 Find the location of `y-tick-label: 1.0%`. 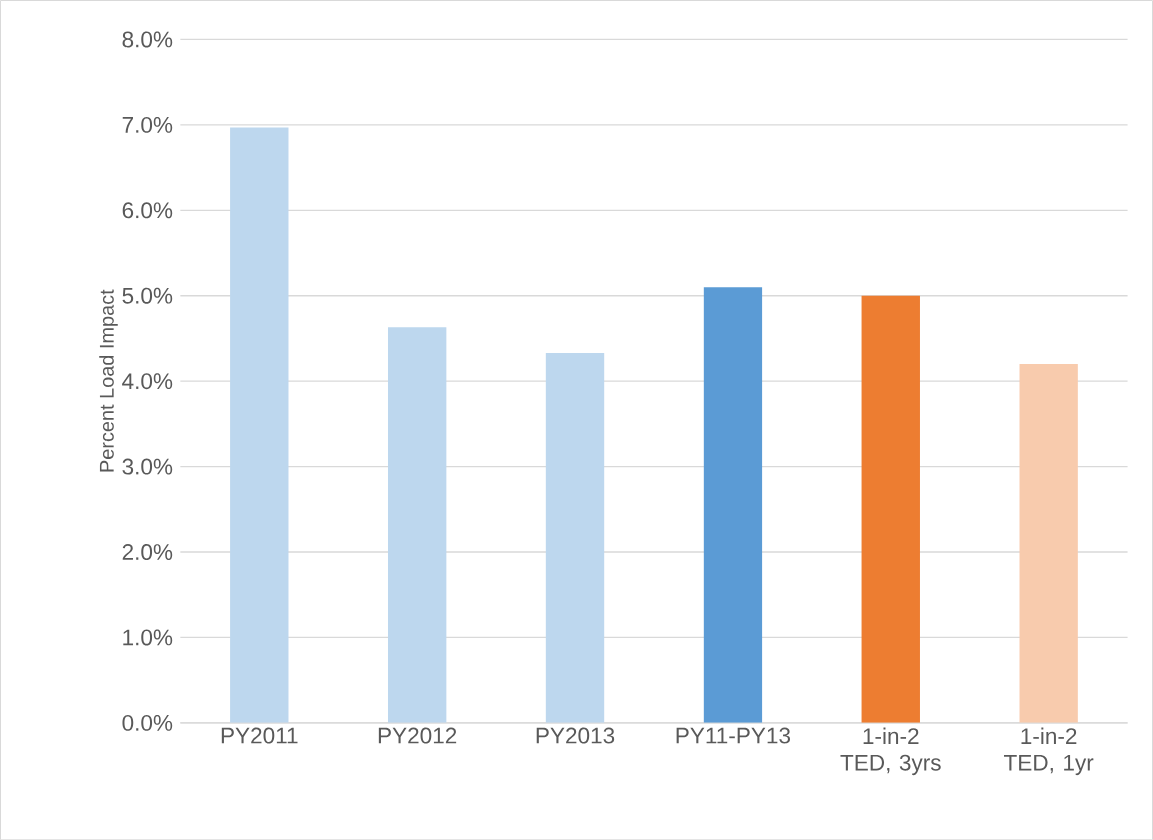

y-tick-label: 1.0% is located at coordinates (148, 637).